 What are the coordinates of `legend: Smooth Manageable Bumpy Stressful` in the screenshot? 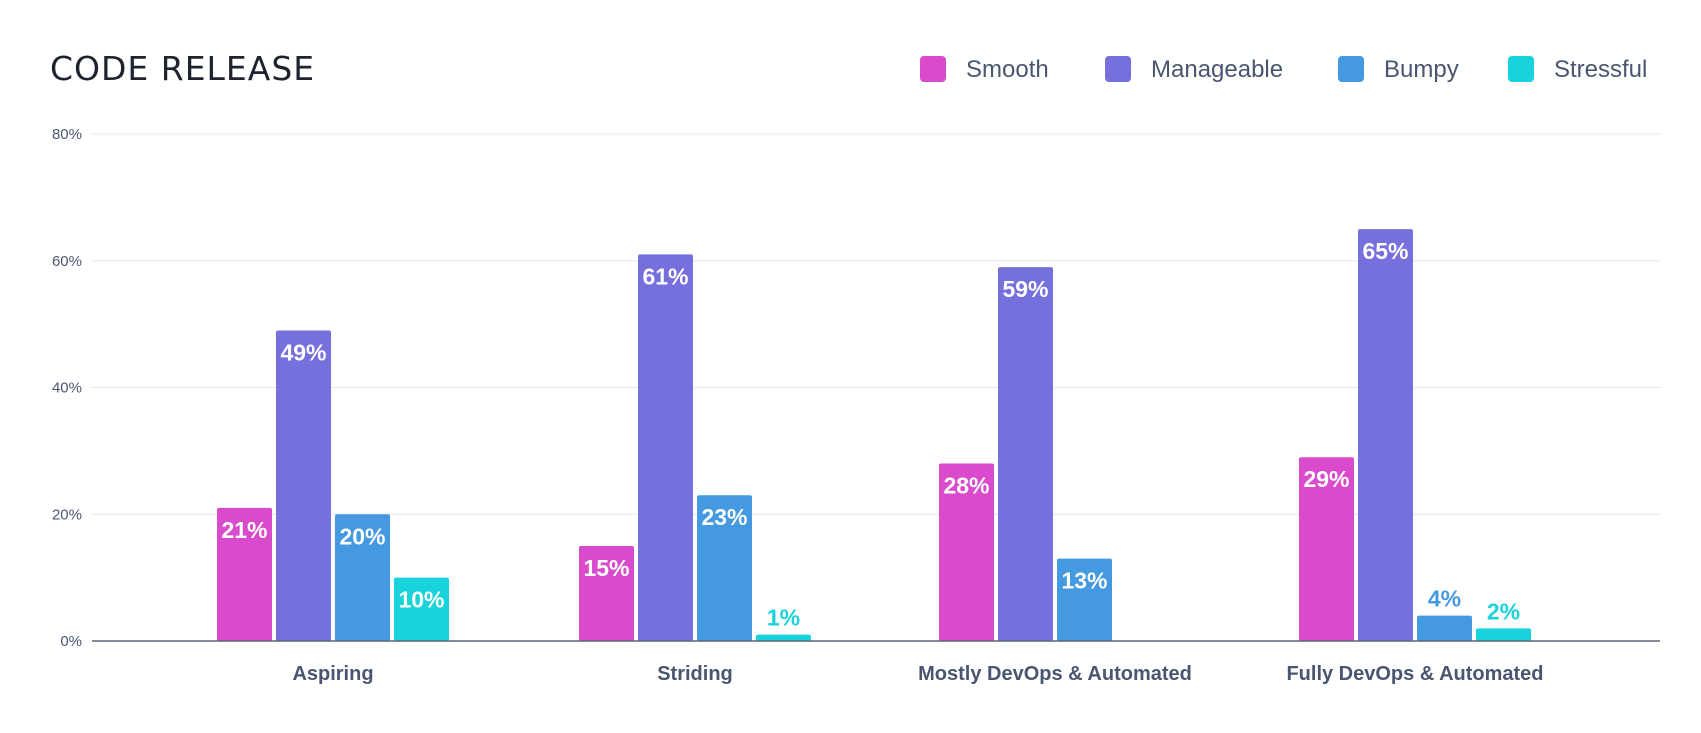 It's located at (1283, 69).